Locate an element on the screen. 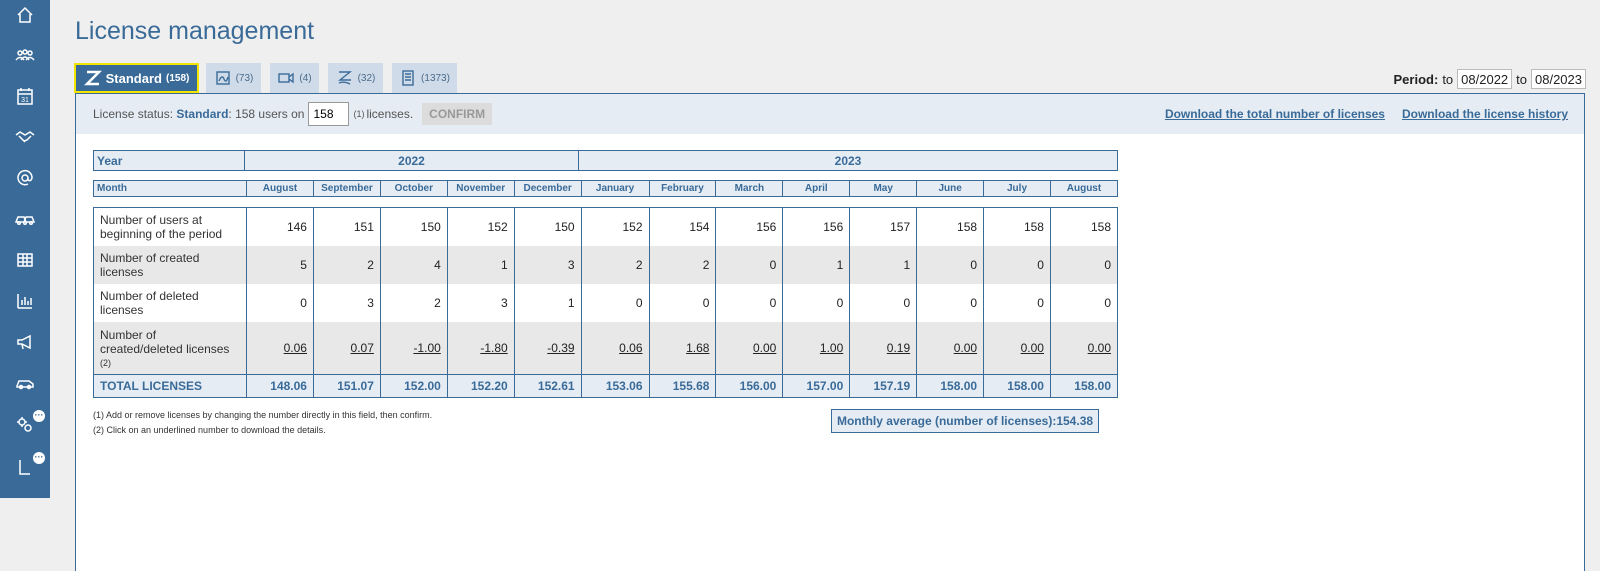  handshake-icon is located at coordinates (25, 137).